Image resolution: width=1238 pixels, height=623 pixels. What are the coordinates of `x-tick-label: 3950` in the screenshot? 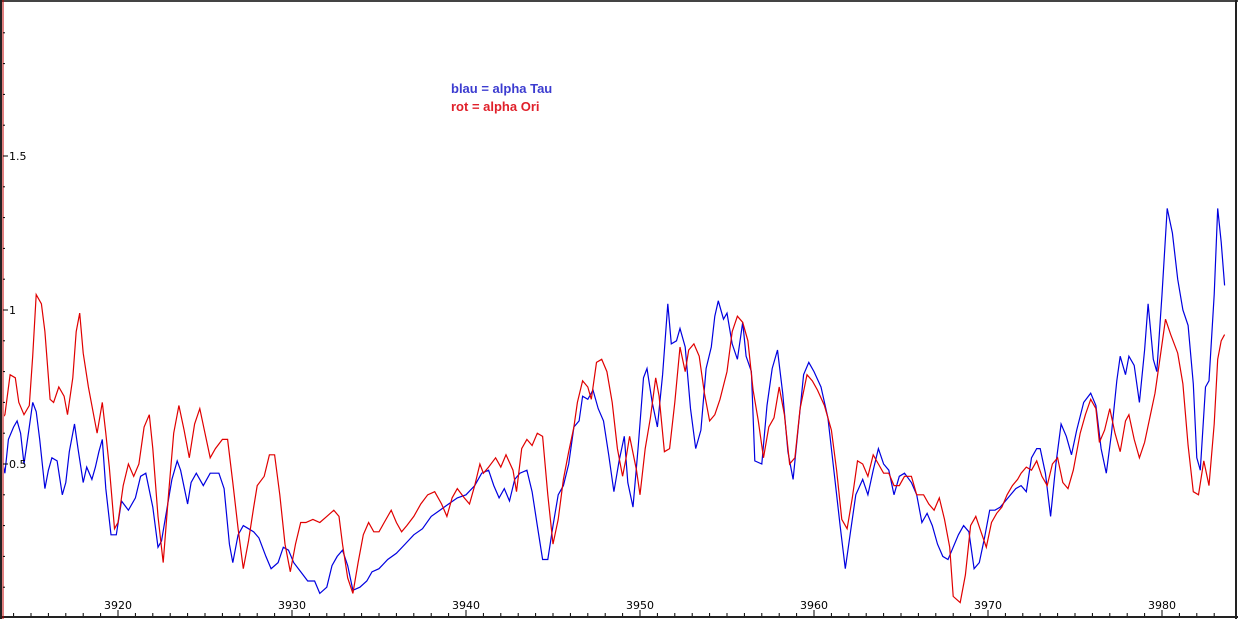 It's located at (640, 605).